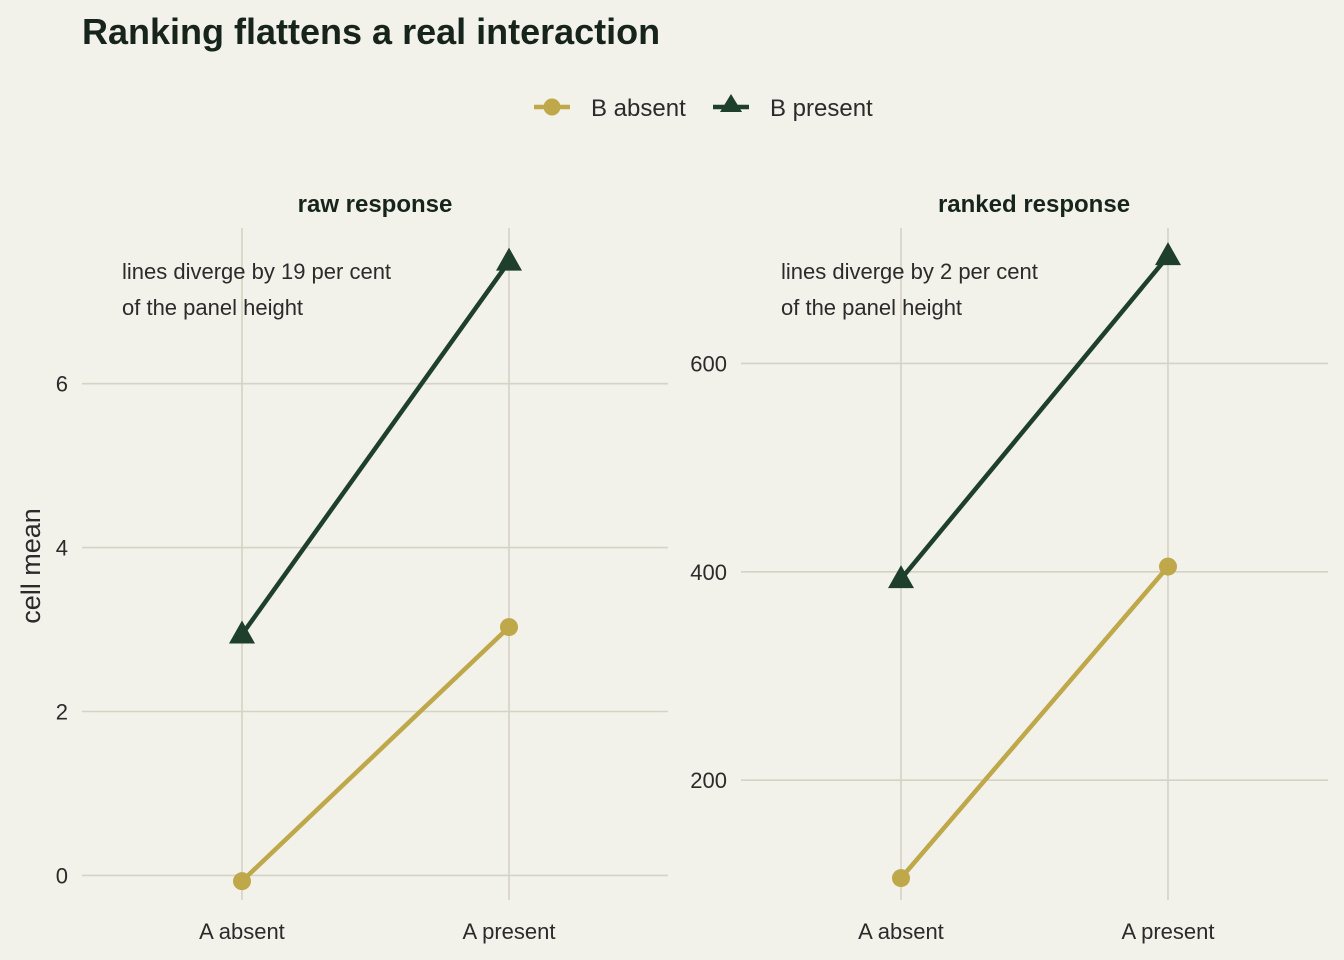  What do you see at coordinates (256, 271) in the screenshot?
I see `panel-annotation: lines diverge by 19 per cent` at bounding box center [256, 271].